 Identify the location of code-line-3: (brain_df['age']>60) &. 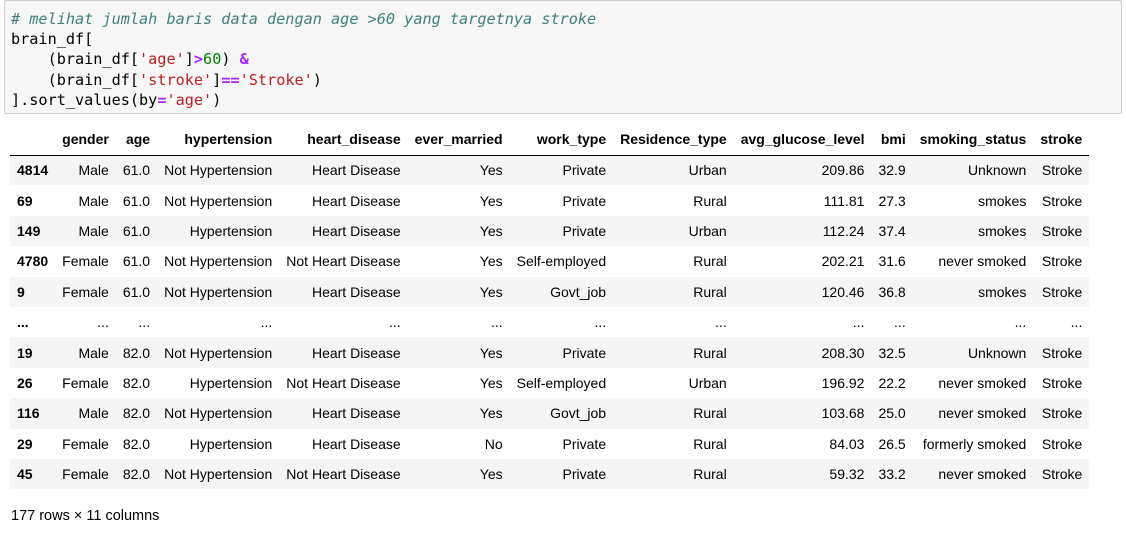
(566, 59).